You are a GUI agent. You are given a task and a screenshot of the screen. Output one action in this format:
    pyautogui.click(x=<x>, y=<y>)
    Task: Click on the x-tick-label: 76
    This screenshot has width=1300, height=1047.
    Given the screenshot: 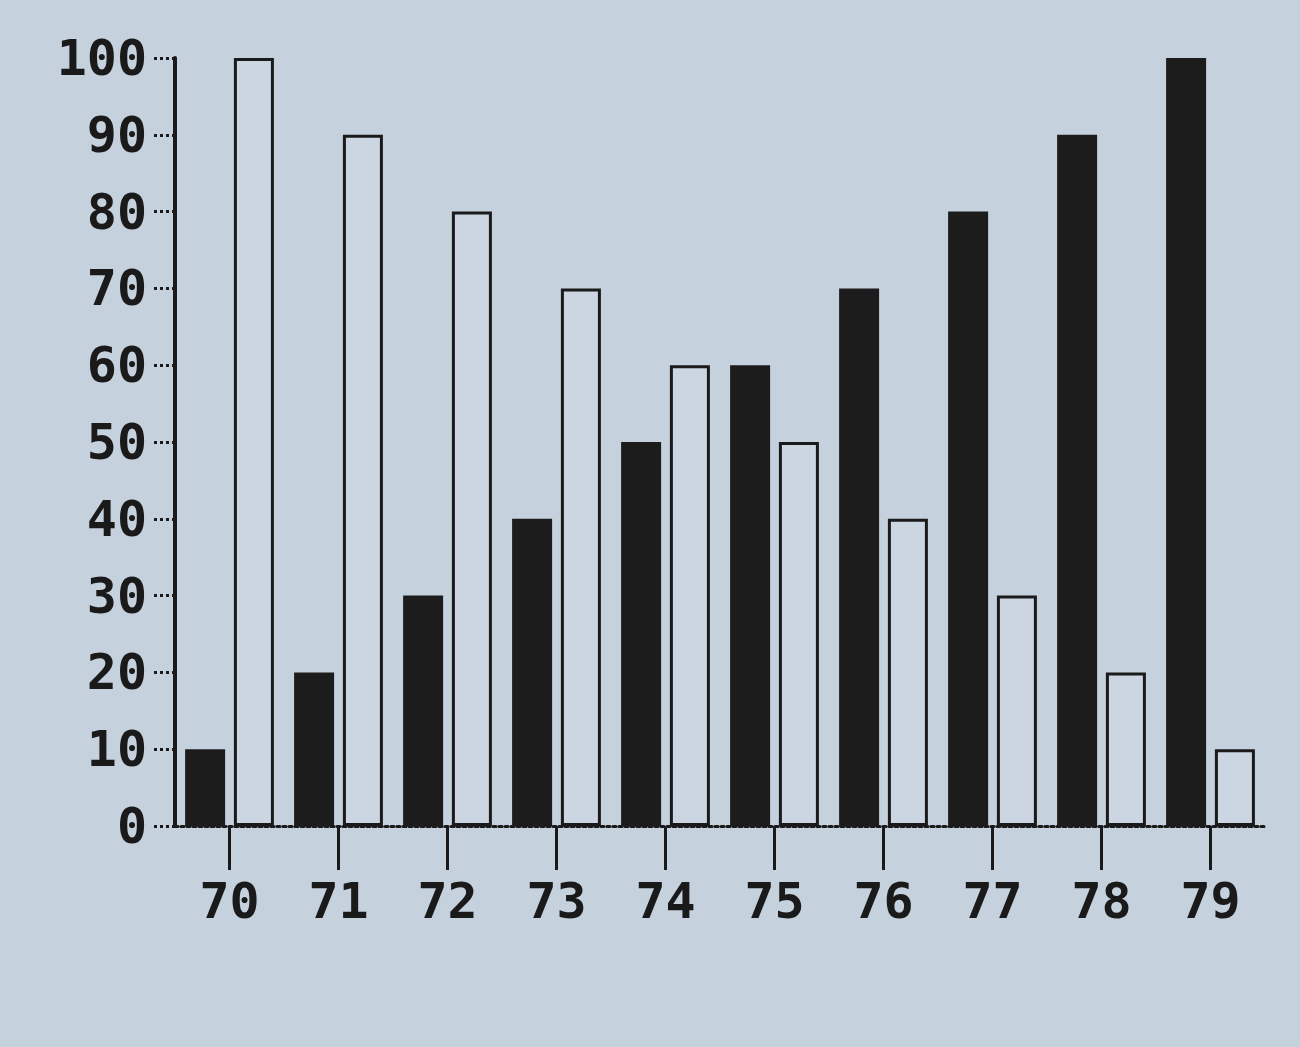 What is the action you would take?
    pyautogui.click(x=883, y=901)
    